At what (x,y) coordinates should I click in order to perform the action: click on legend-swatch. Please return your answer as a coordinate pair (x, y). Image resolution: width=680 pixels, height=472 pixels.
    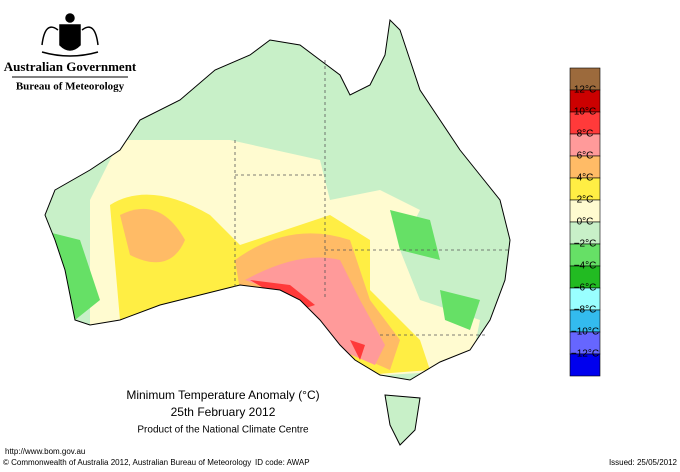
    Looking at the image, I should click on (585, 365).